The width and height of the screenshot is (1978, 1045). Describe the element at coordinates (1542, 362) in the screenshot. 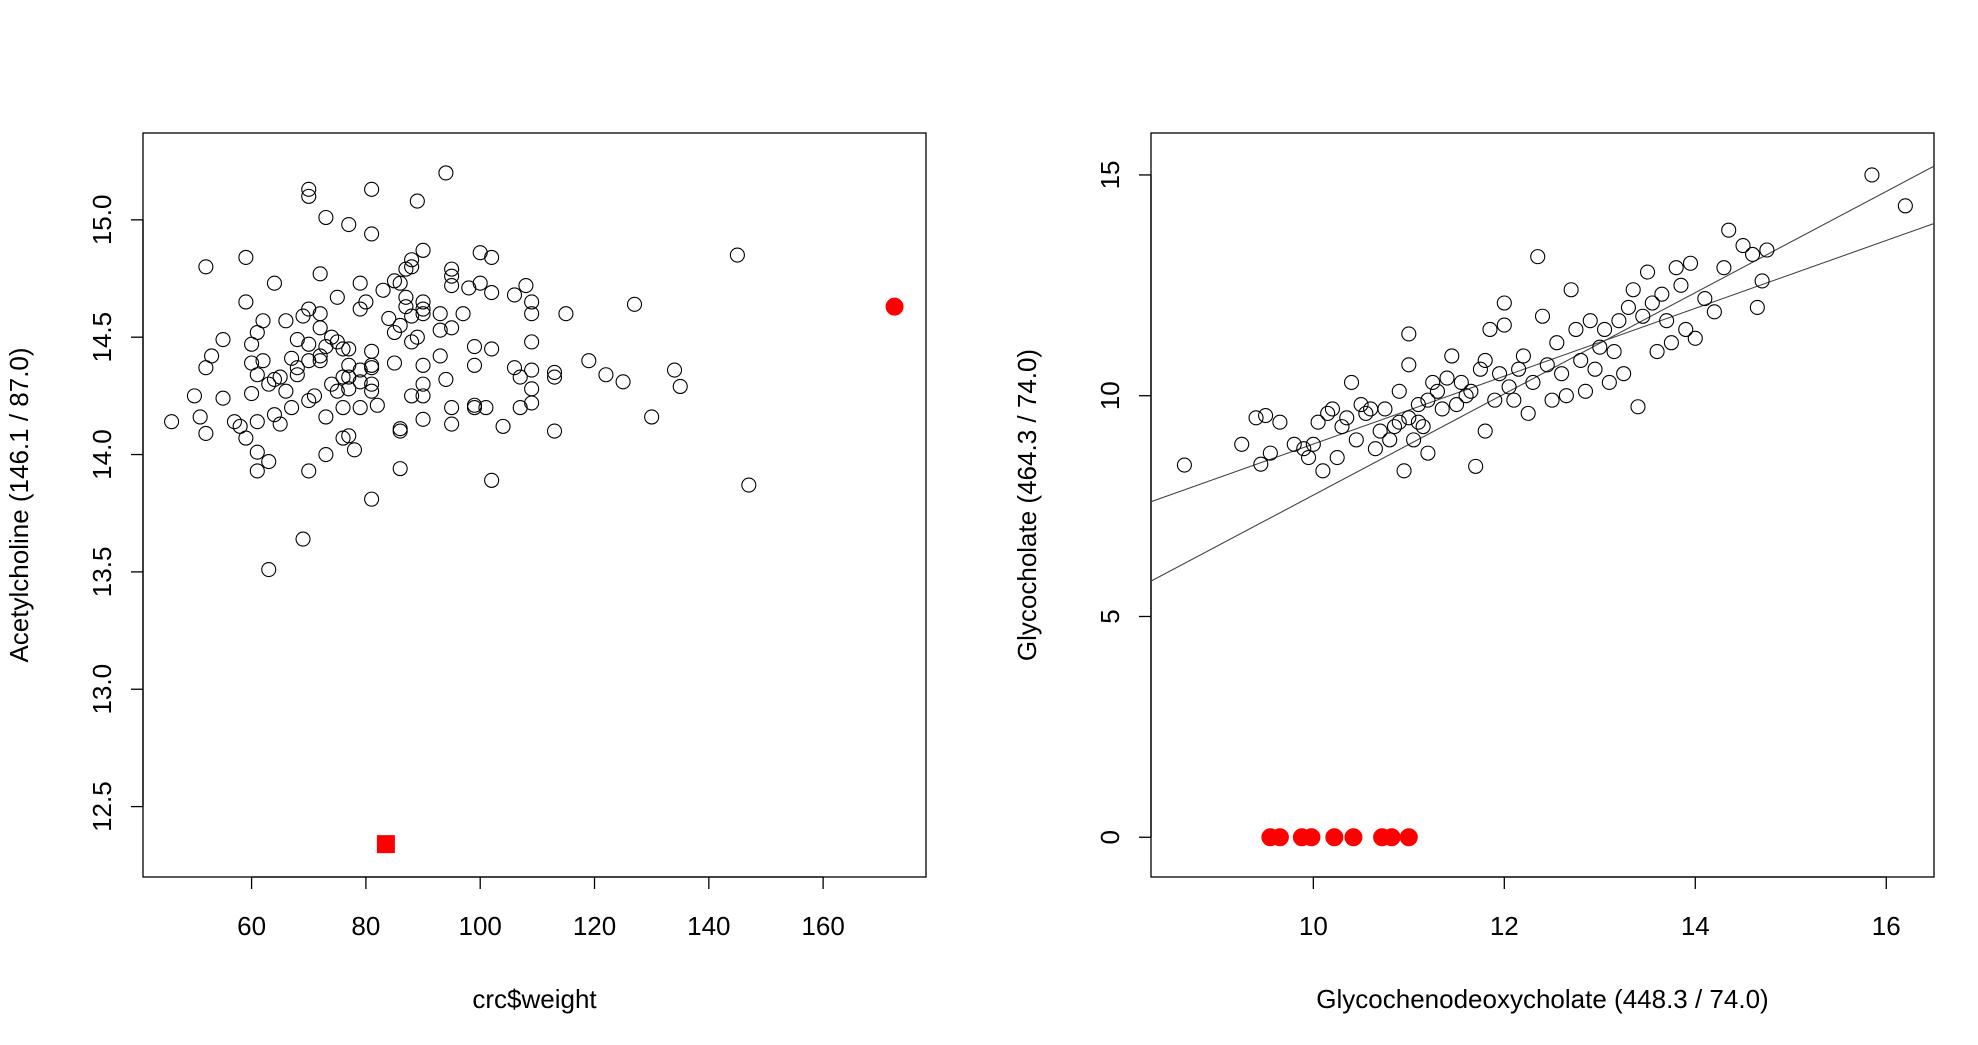

I see `right-fit-line` at that location.